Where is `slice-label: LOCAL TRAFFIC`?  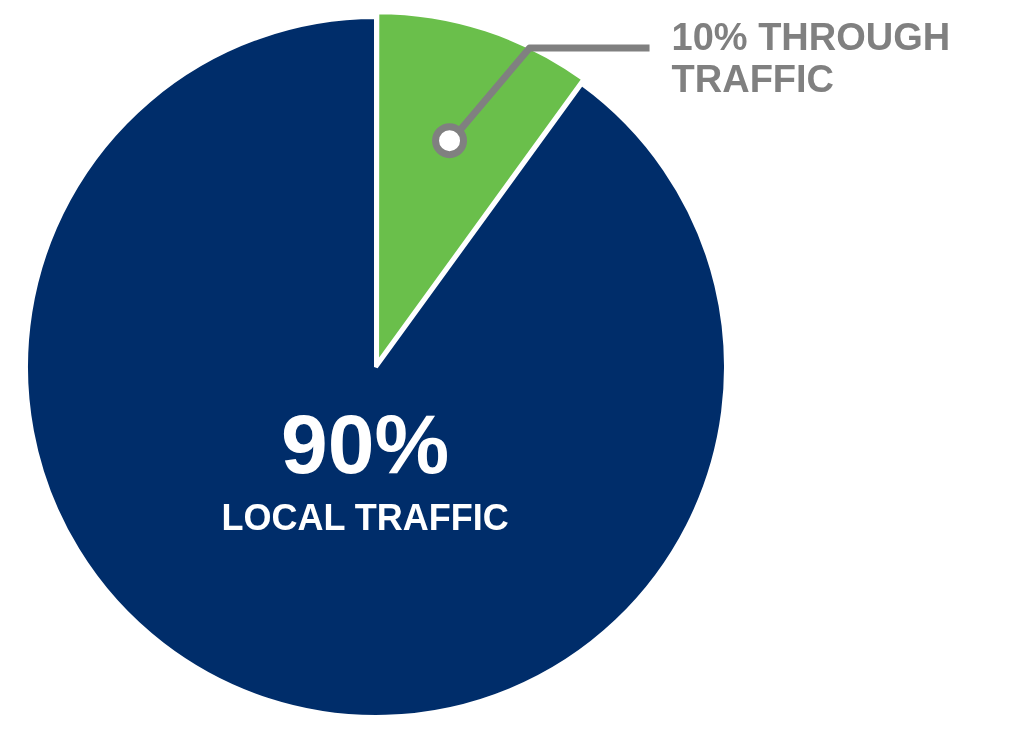
slice-label: LOCAL TRAFFIC is located at coordinates (365, 518).